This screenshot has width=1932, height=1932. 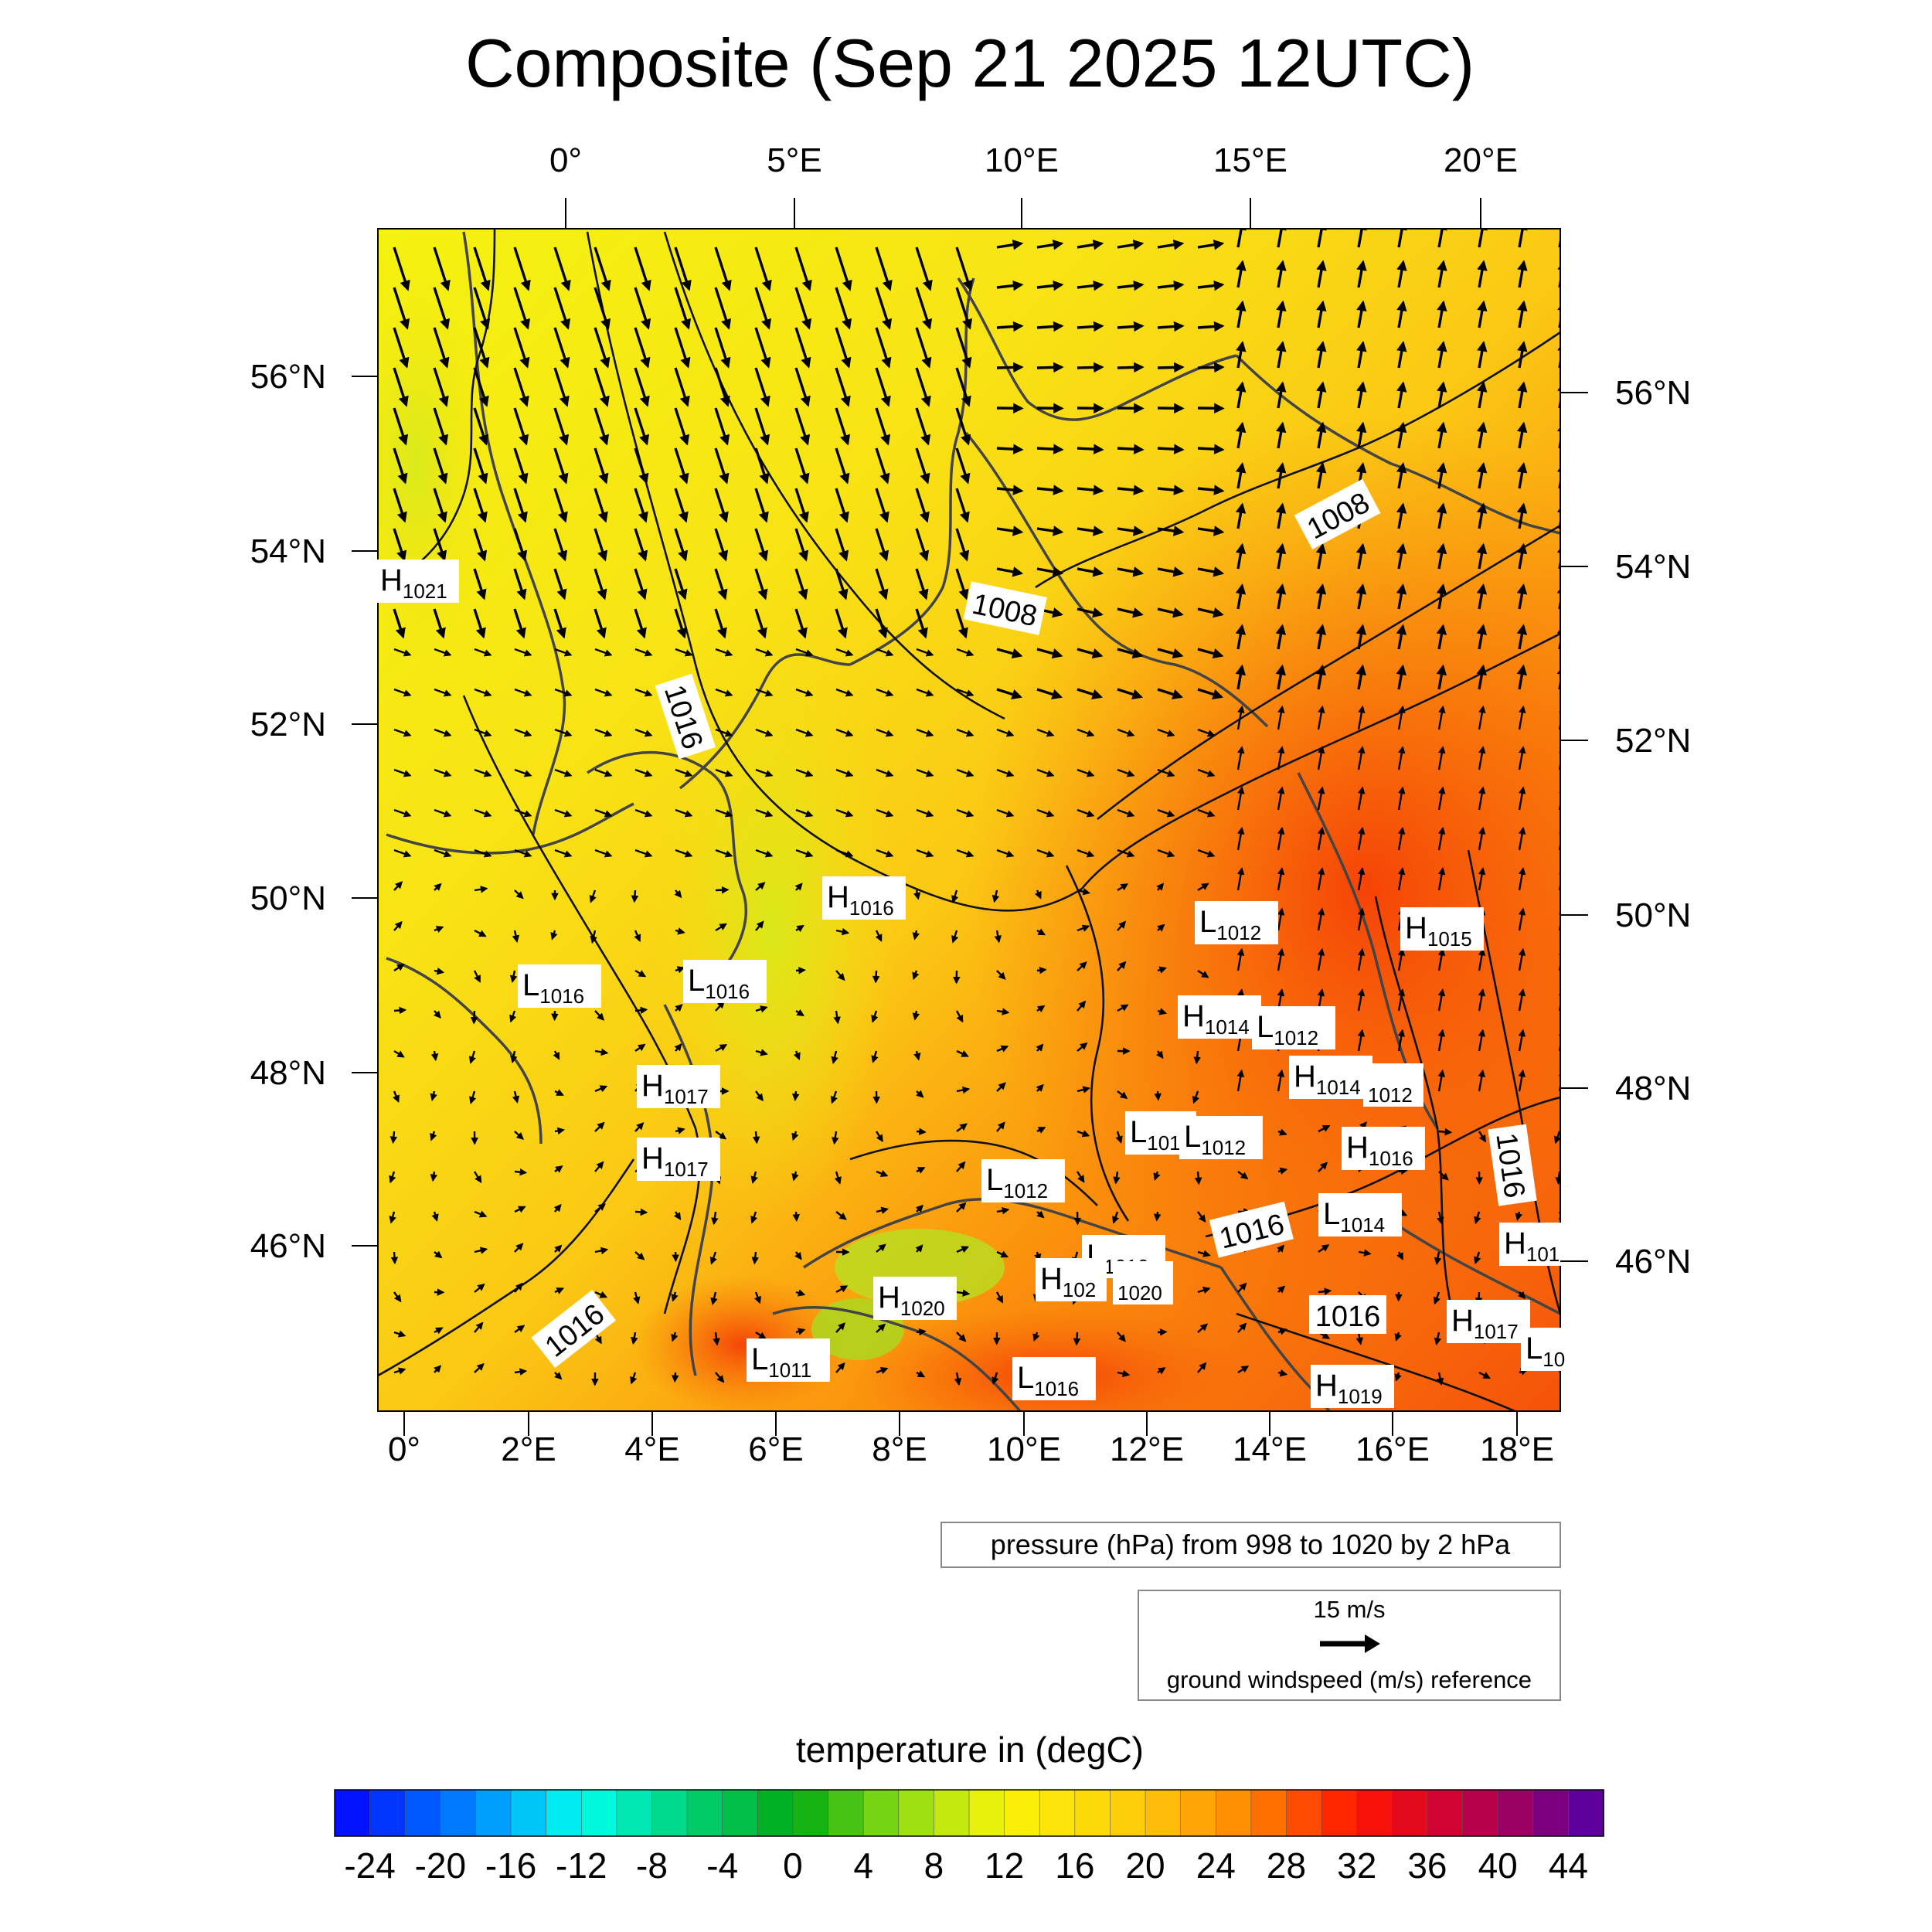 What do you see at coordinates (1356, 1866) in the screenshot?
I see `colorbar-tick-label: 32` at bounding box center [1356, 1866].